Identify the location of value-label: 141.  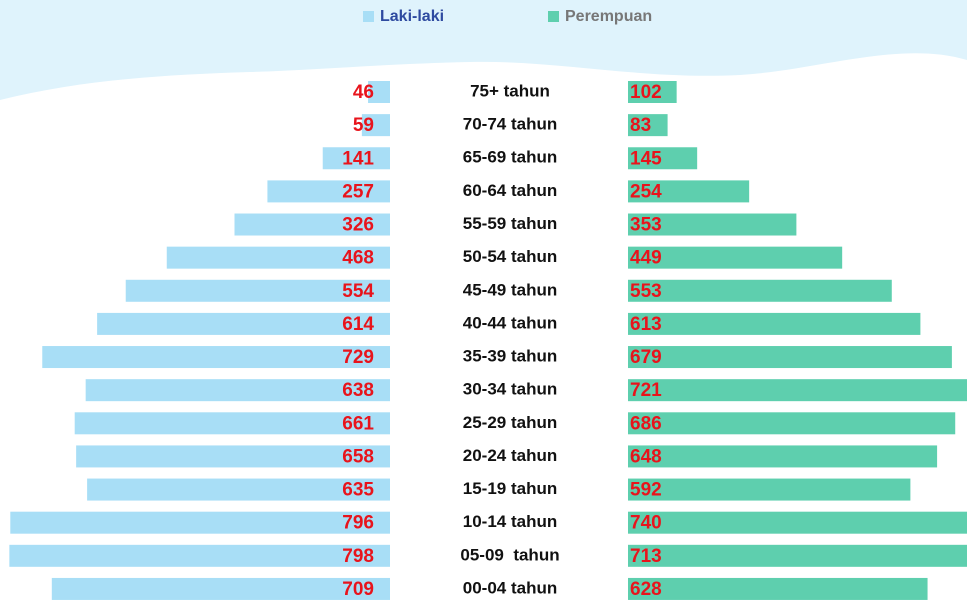
(358, 158).